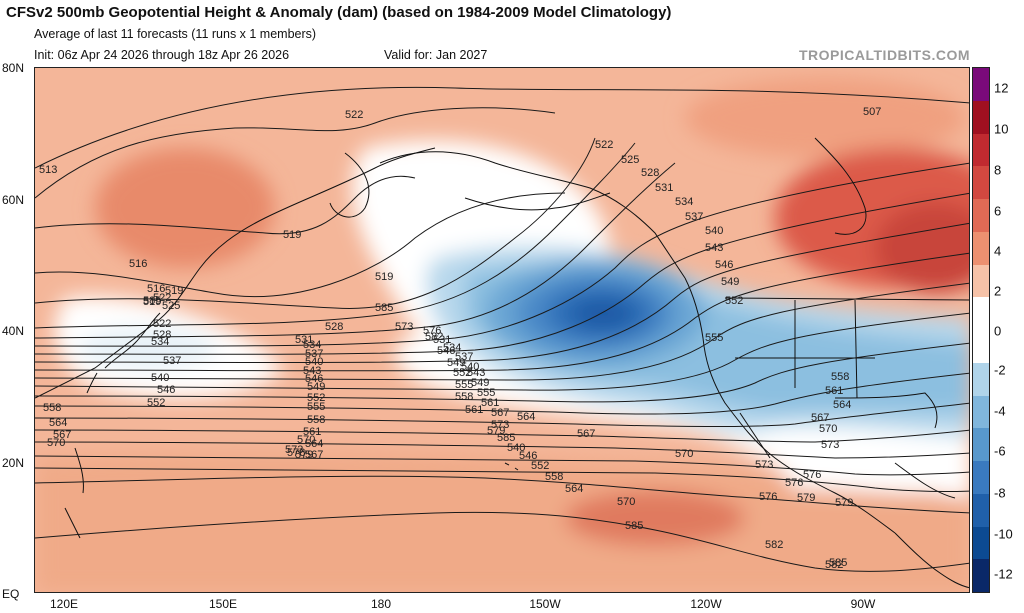  What do you see at coordinates (48, 170) in the screenshot?
I see `contour-label: 513` at bounding box center [48, 170].